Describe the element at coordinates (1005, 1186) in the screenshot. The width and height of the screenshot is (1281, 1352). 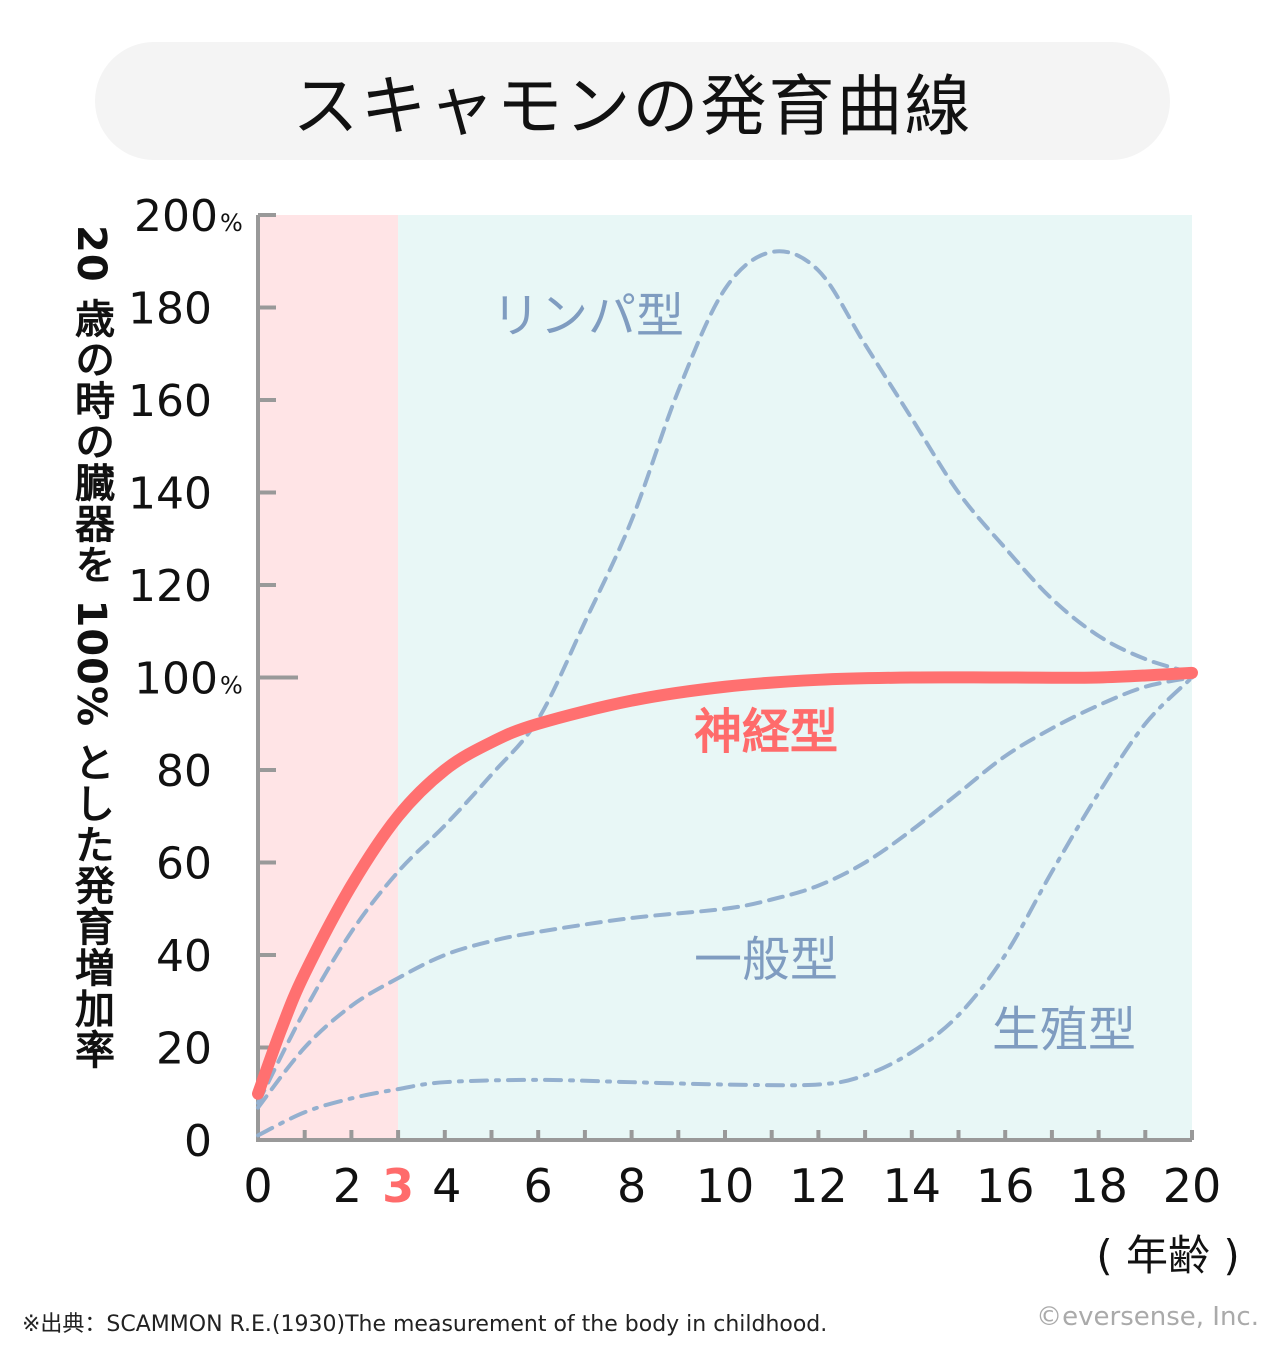
I see `x-tick-label: 16` at that location.